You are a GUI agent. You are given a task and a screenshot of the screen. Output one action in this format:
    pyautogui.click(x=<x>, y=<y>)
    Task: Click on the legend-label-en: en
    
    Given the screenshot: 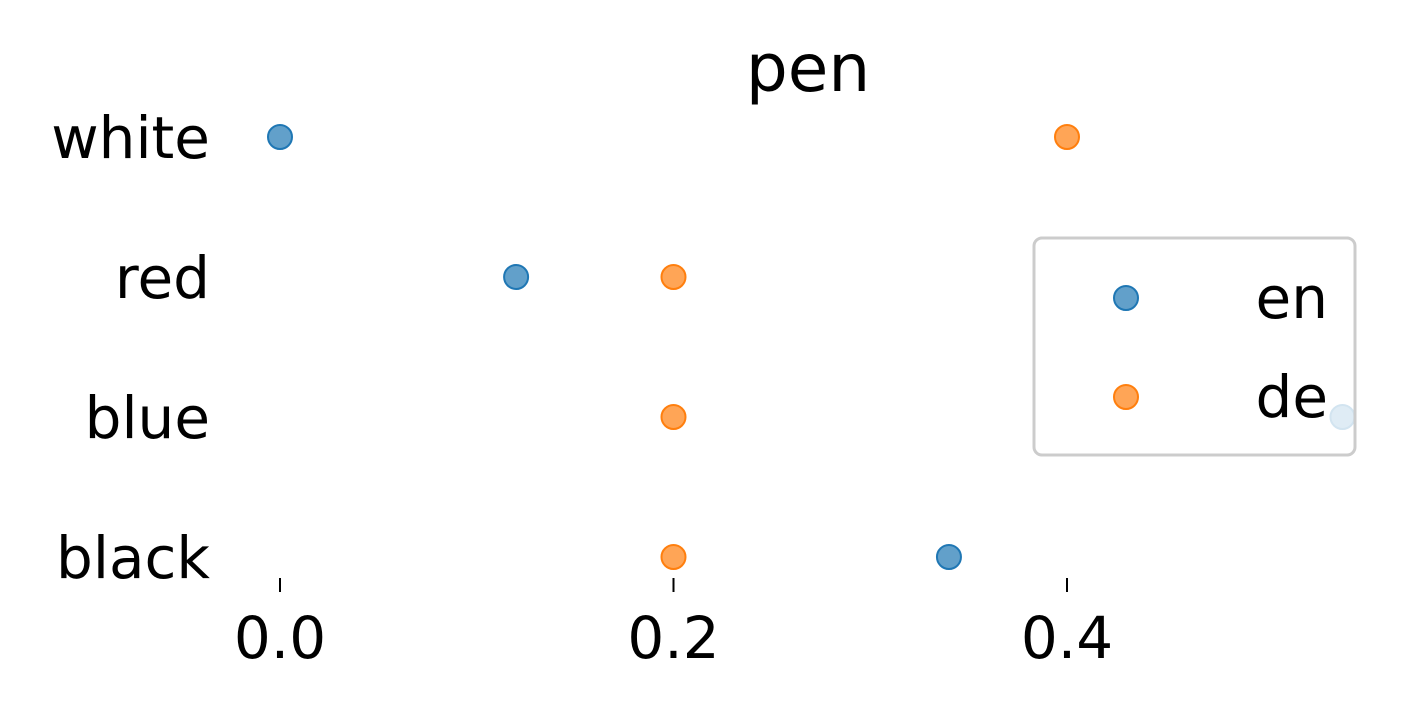 What is the action you would take?
    pyautogui.click(x=1292, y=298)
    